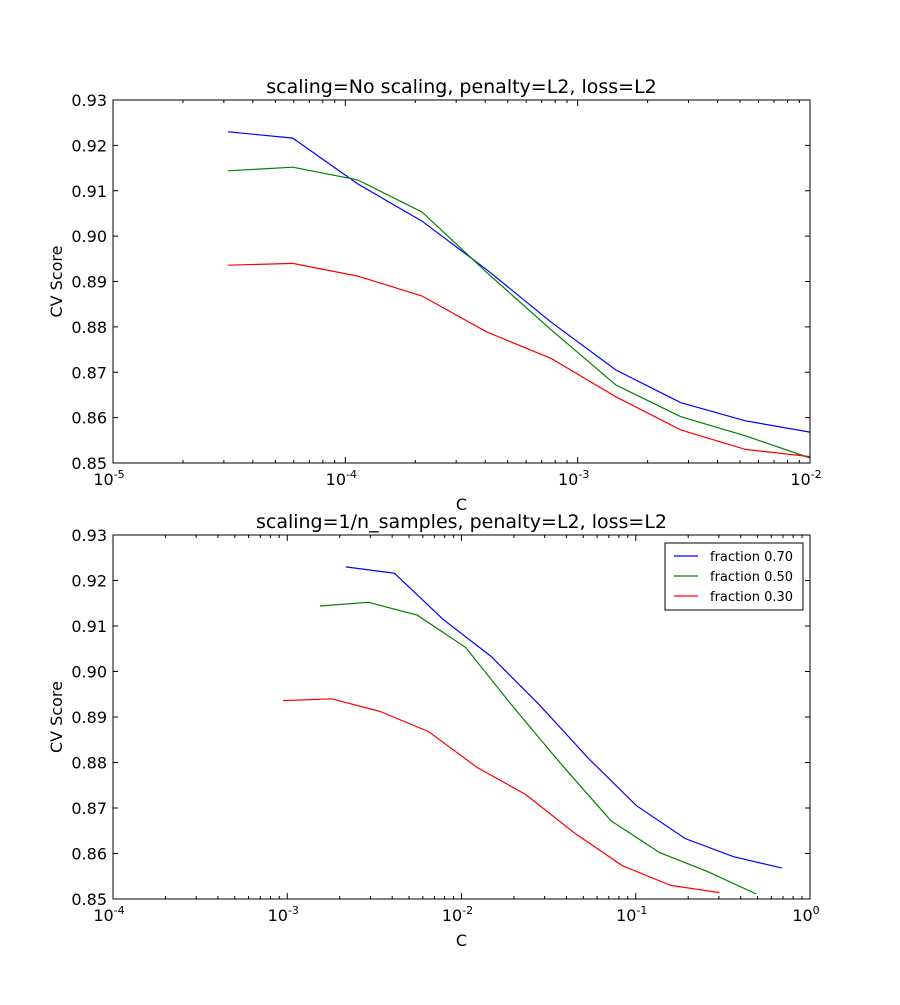 This screenshot has width=900, height=1005. I want to click on chart-title: scaling=1/n_samples, penalty=L2, loss=L2, so click(461, 522).